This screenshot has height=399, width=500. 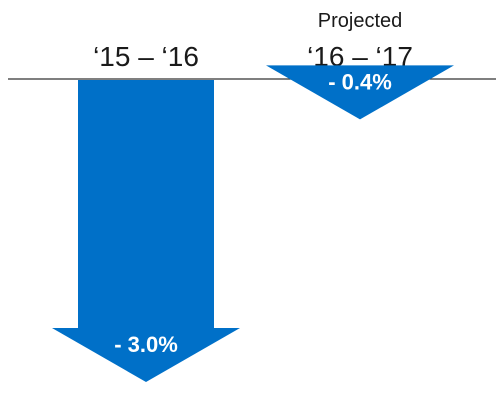 What do you see at coordinates (360, 21) in the screenshot?
I see `category-note: Projected` at bounding box center [360, 21].